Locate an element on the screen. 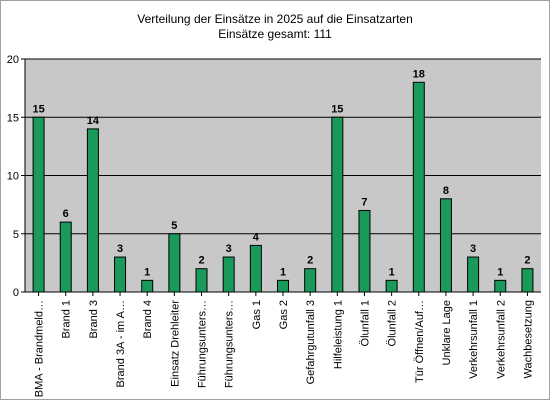 This screenshot has width=550, height=400. x-tick-label: Hilfeleistung 1 is located at coordinates (338, 334).